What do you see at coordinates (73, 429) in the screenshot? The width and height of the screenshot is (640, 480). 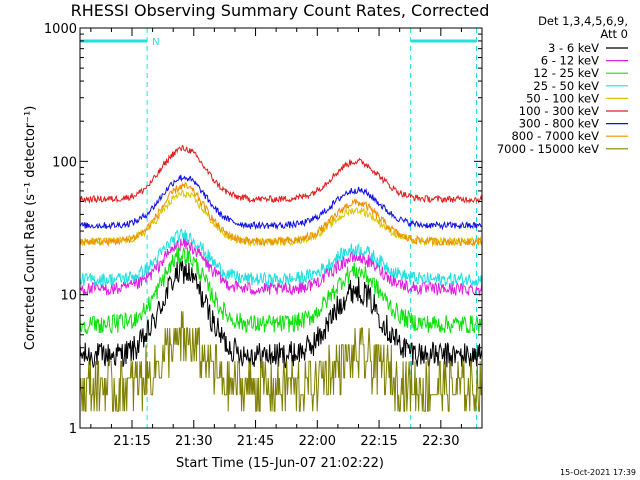 I see `y-tick-label: 1` at bounding box center [73, 429].